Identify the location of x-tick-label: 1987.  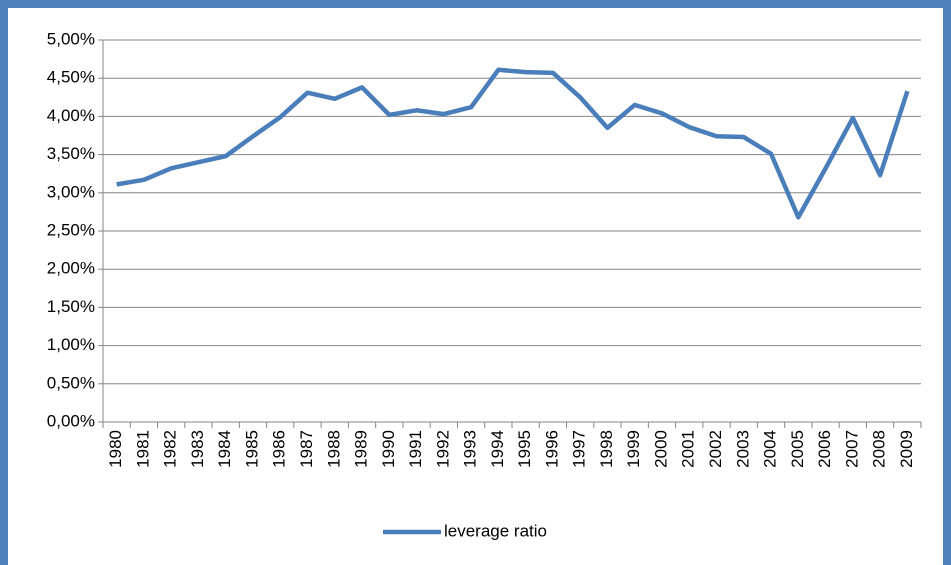
(306, 449).